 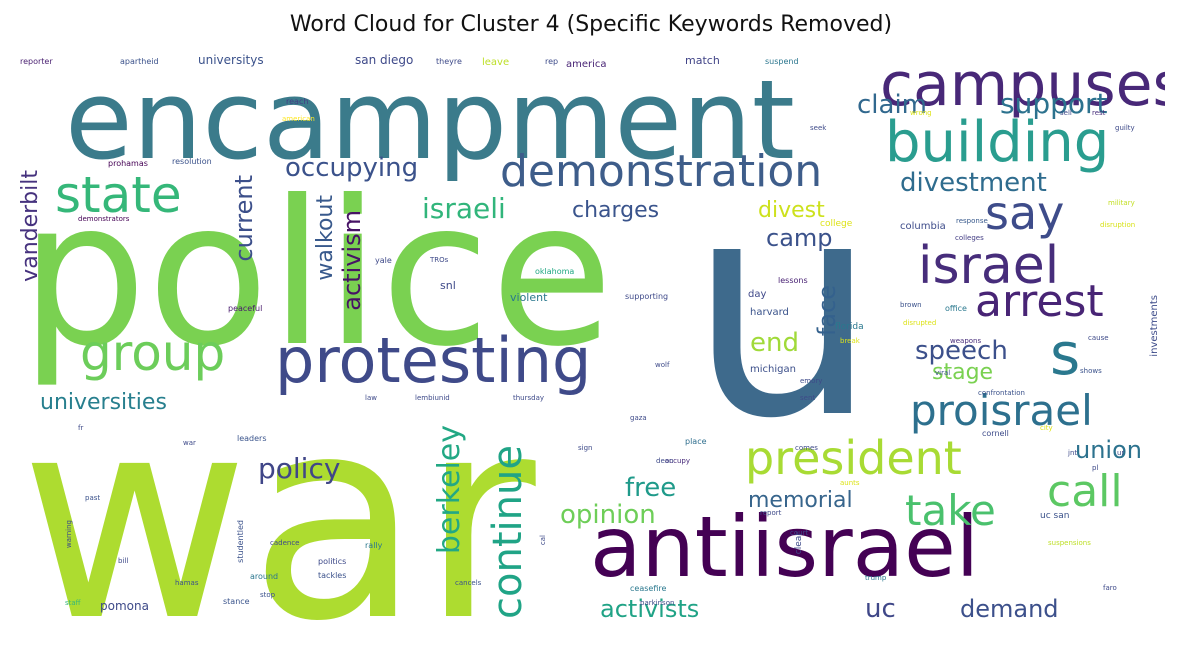 What do you see at coordinates (464, 208) in the screenshot?
I see `word-israeli: israeli` at bounding box center [464, 208].